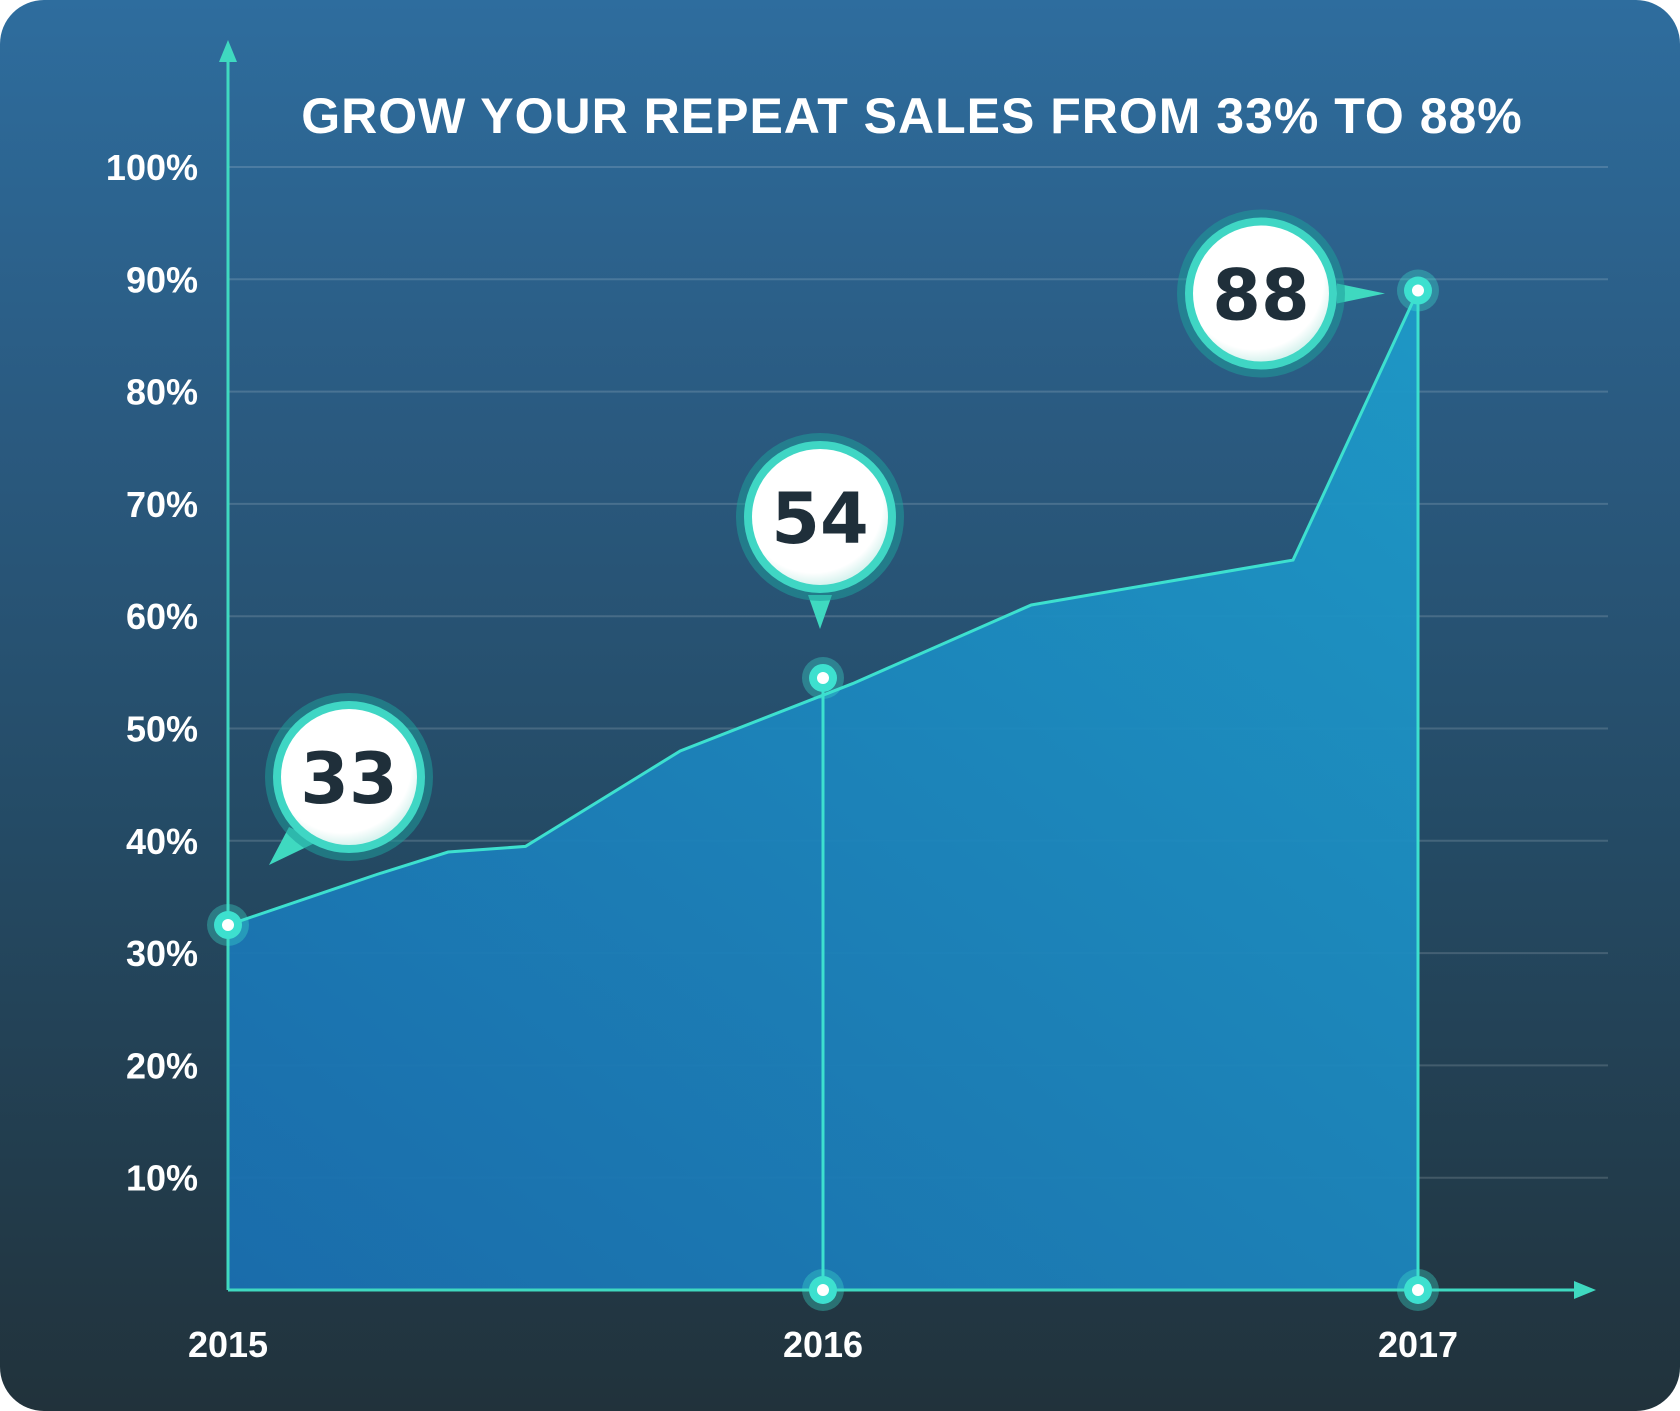  I want to click on x-tick-label: 2017, so click(1418, 1344).